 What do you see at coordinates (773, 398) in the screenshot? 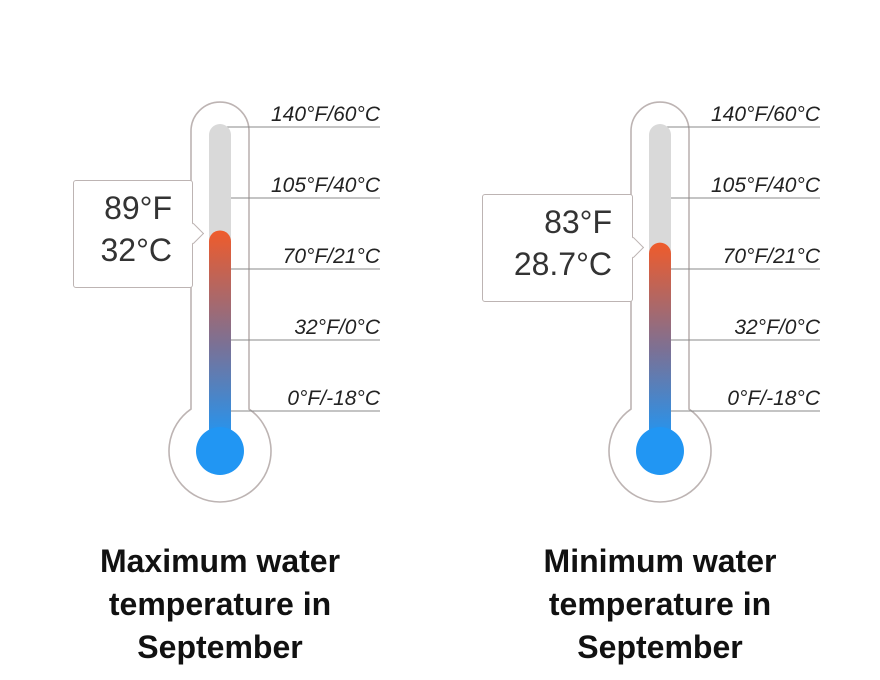
I see `scale-label-min-4: 0°F/-18°C` at bounding box center [773, 398].